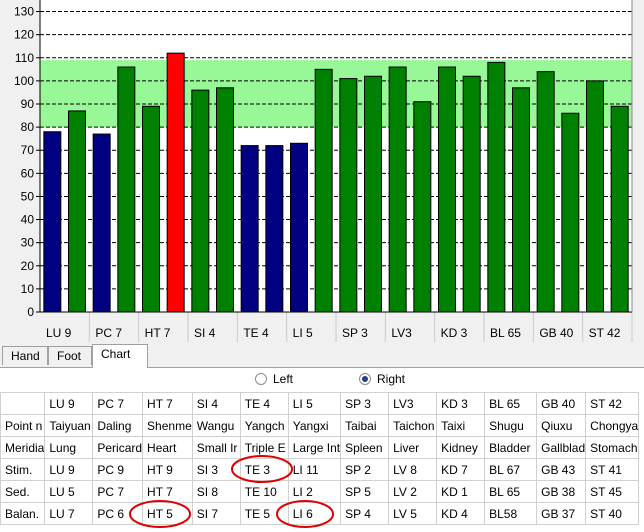 The image size is (644, 532). Describe the element at coordinates (391, 379) in the screenshot. I see `radio-right-label: Right` at that location.